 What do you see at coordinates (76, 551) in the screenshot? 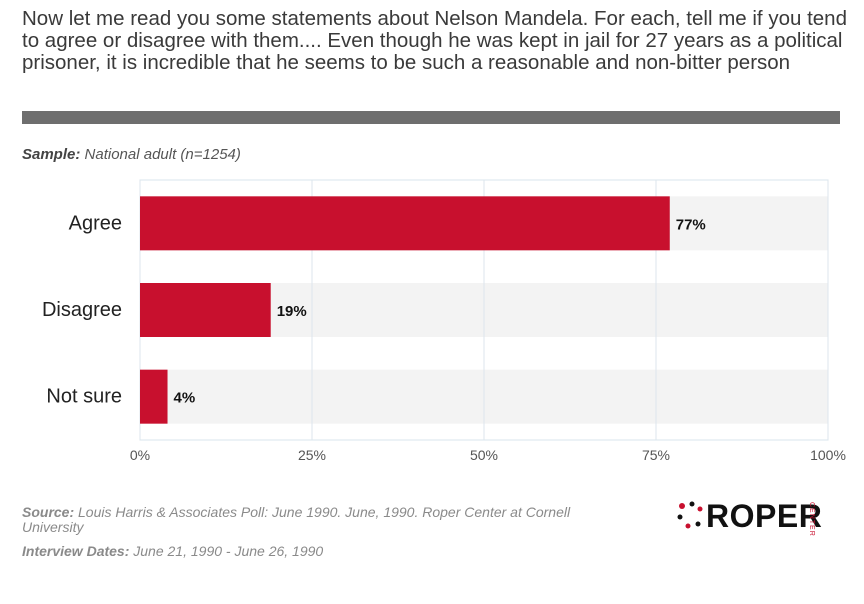
I see `dates-label: Interview Dates:` at bounding box center [76, 551].